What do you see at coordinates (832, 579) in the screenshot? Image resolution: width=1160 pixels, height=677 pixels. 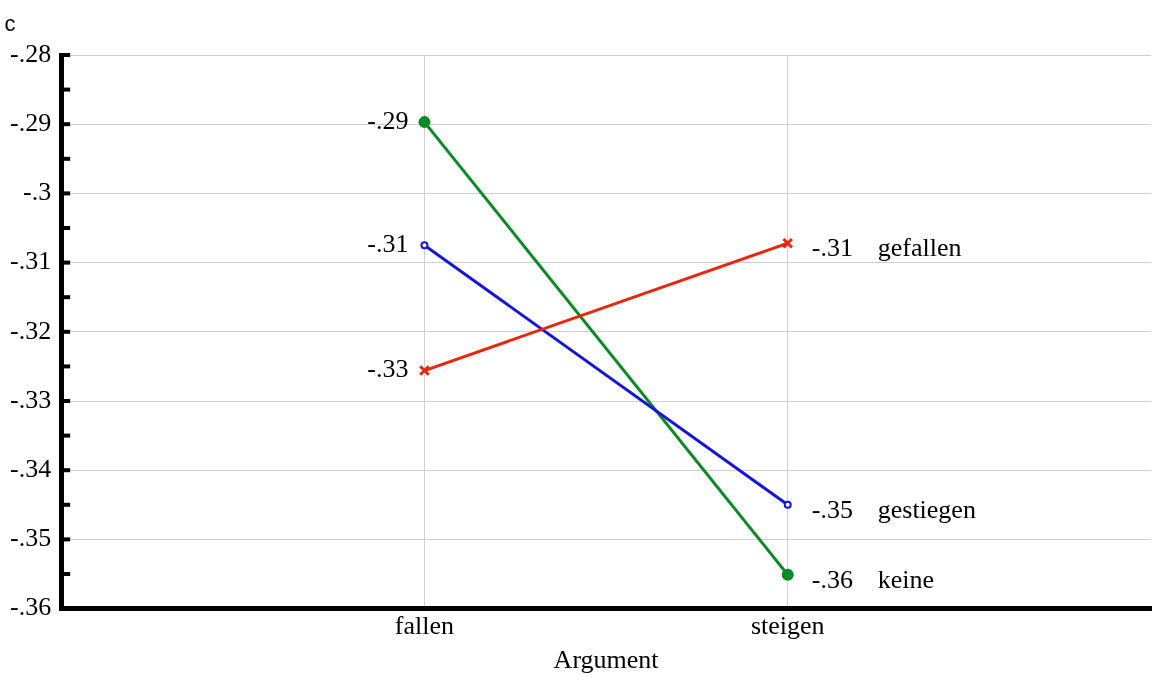 I see `data-label: -.36` at bounding box center [832, 579].